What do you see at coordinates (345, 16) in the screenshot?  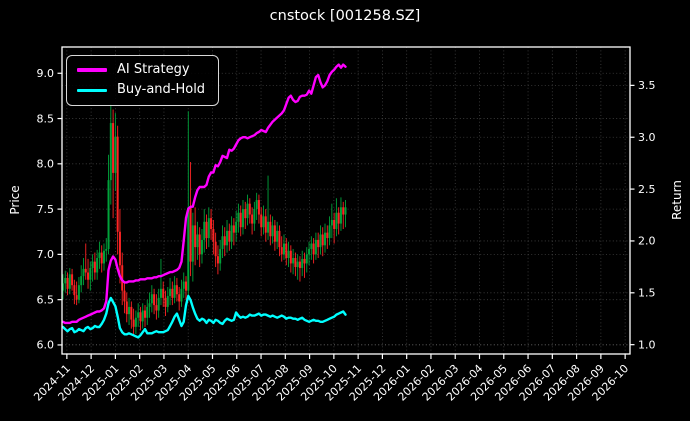 I see `chart-title: cnstock [001258.SZ]` at bounding box center [345, 16].